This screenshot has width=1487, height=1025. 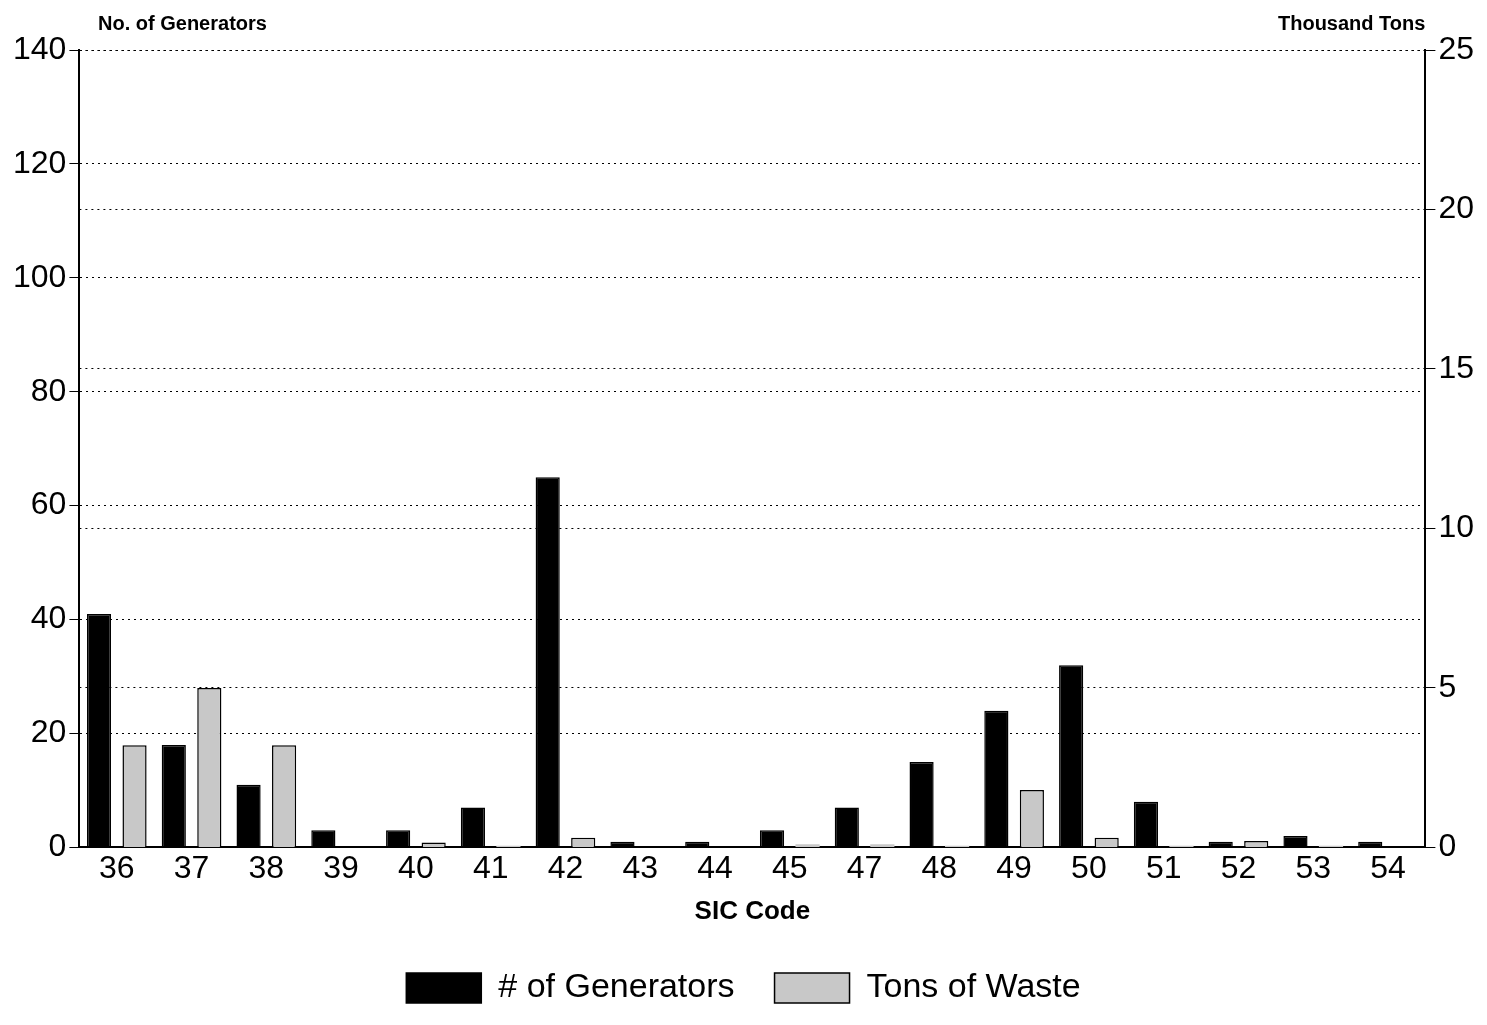 I want to click on y-tick-label: 60, so click(x=48, y=503).